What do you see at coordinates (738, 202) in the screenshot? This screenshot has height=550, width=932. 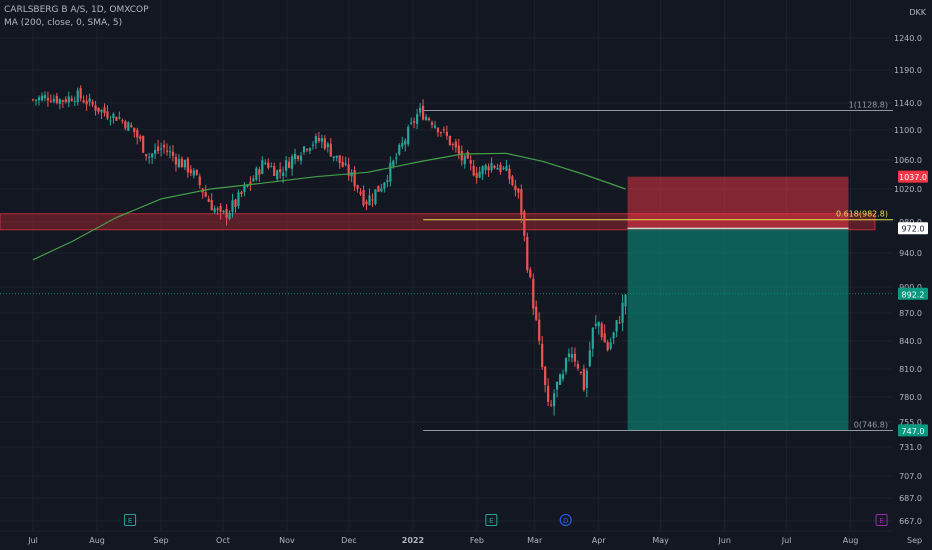 I see `stop-loss-zone` at bounding box center [738, 202].